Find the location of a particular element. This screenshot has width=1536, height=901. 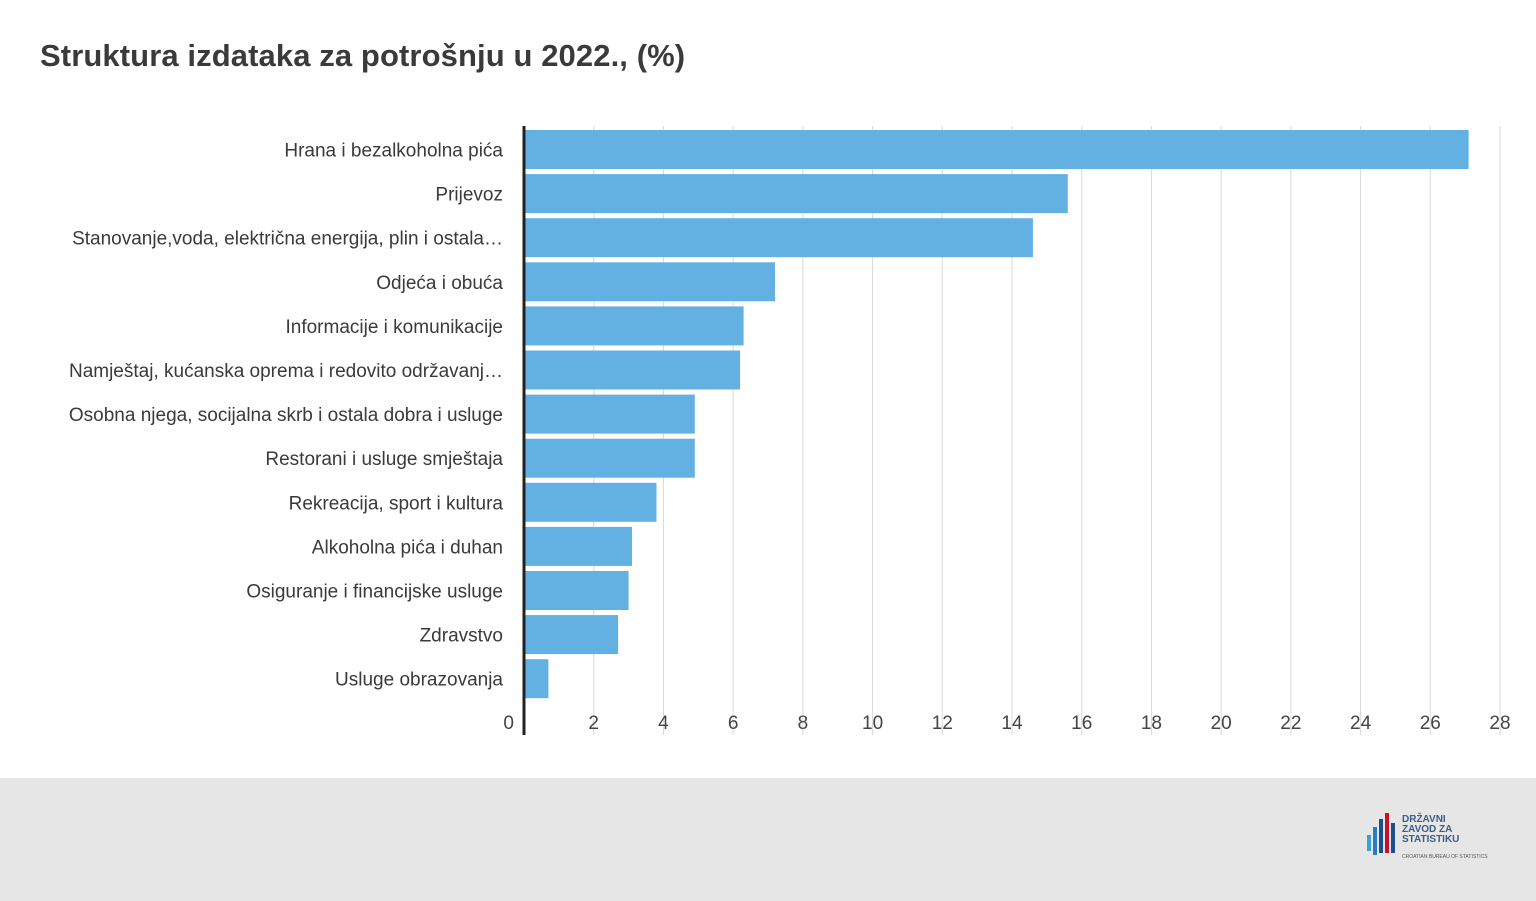

category-label: Restorani i usluge smještaja is located at coordinates (384, 459).